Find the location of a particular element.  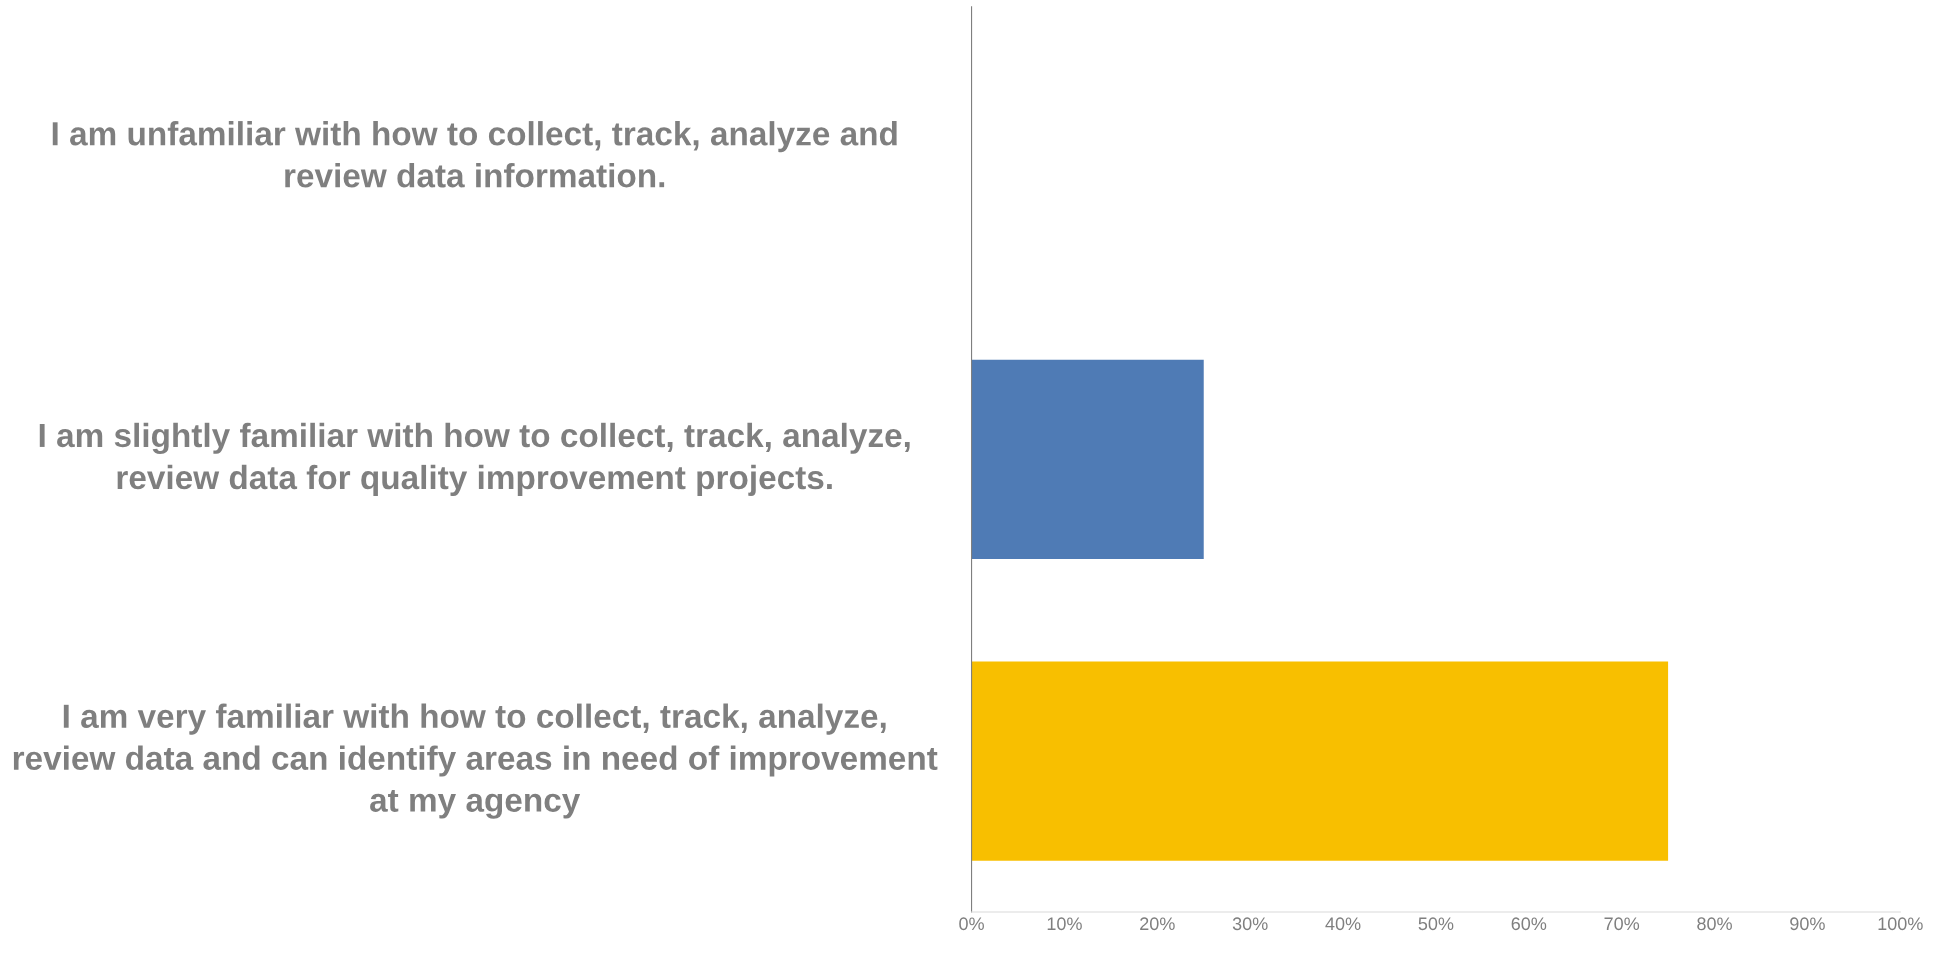

x-tick-label: 10% is located at coordinates (1064, 924).